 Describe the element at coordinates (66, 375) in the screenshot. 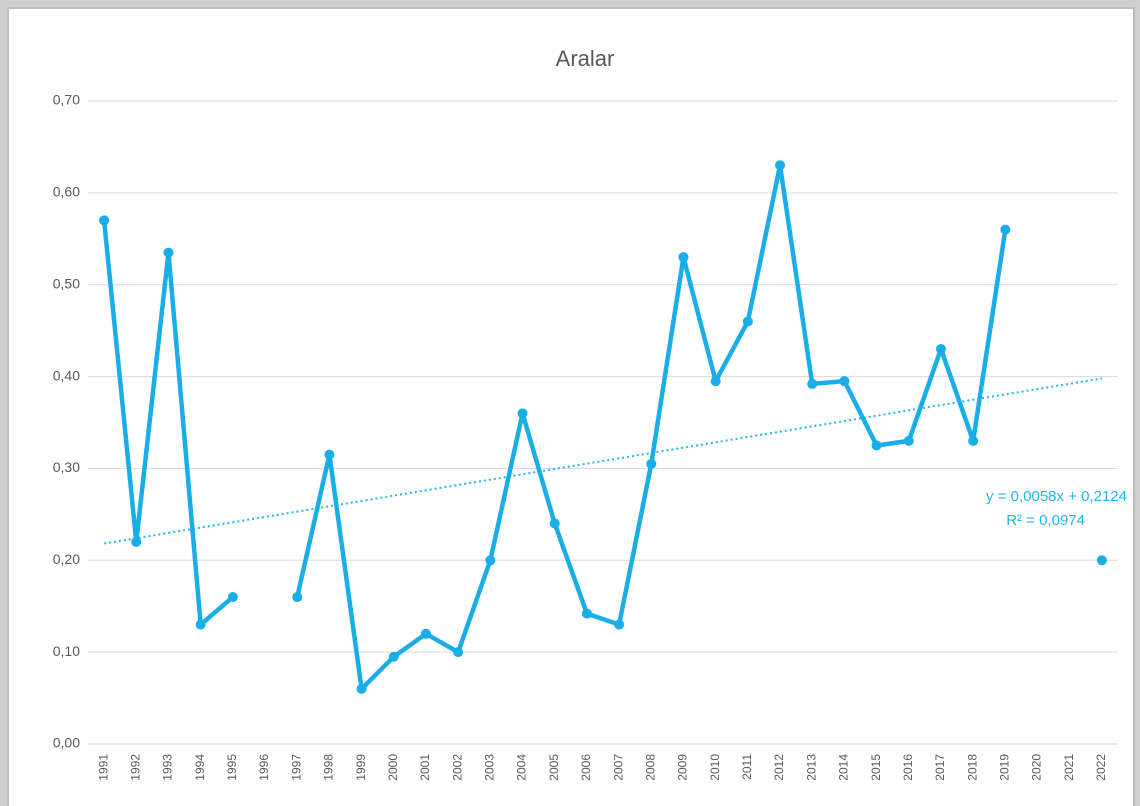

I see `y-tick-label: 0,40` at that location.